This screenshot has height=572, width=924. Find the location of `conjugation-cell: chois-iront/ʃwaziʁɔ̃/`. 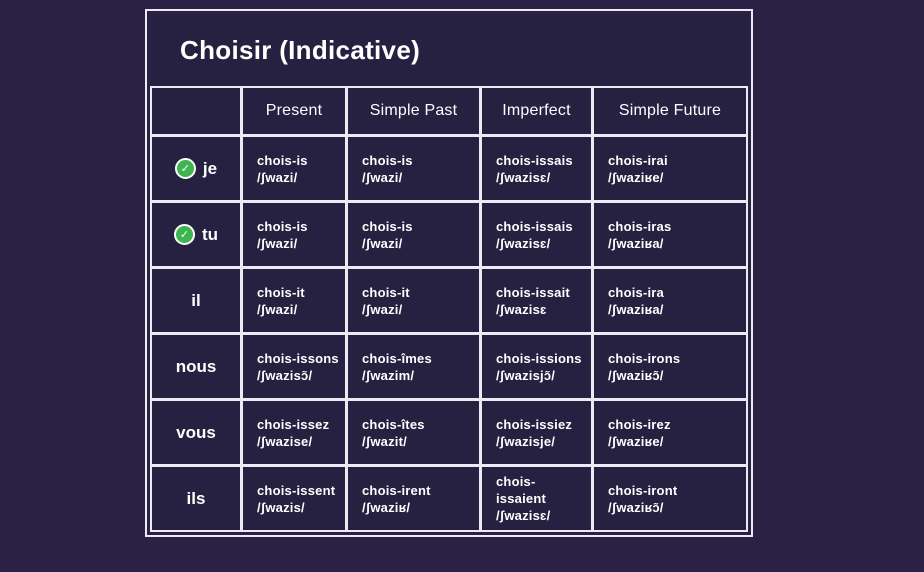

conjugation-cell: chois-iront/ʃwaziʁɔ̃/ is located at coordinates (670, 498).